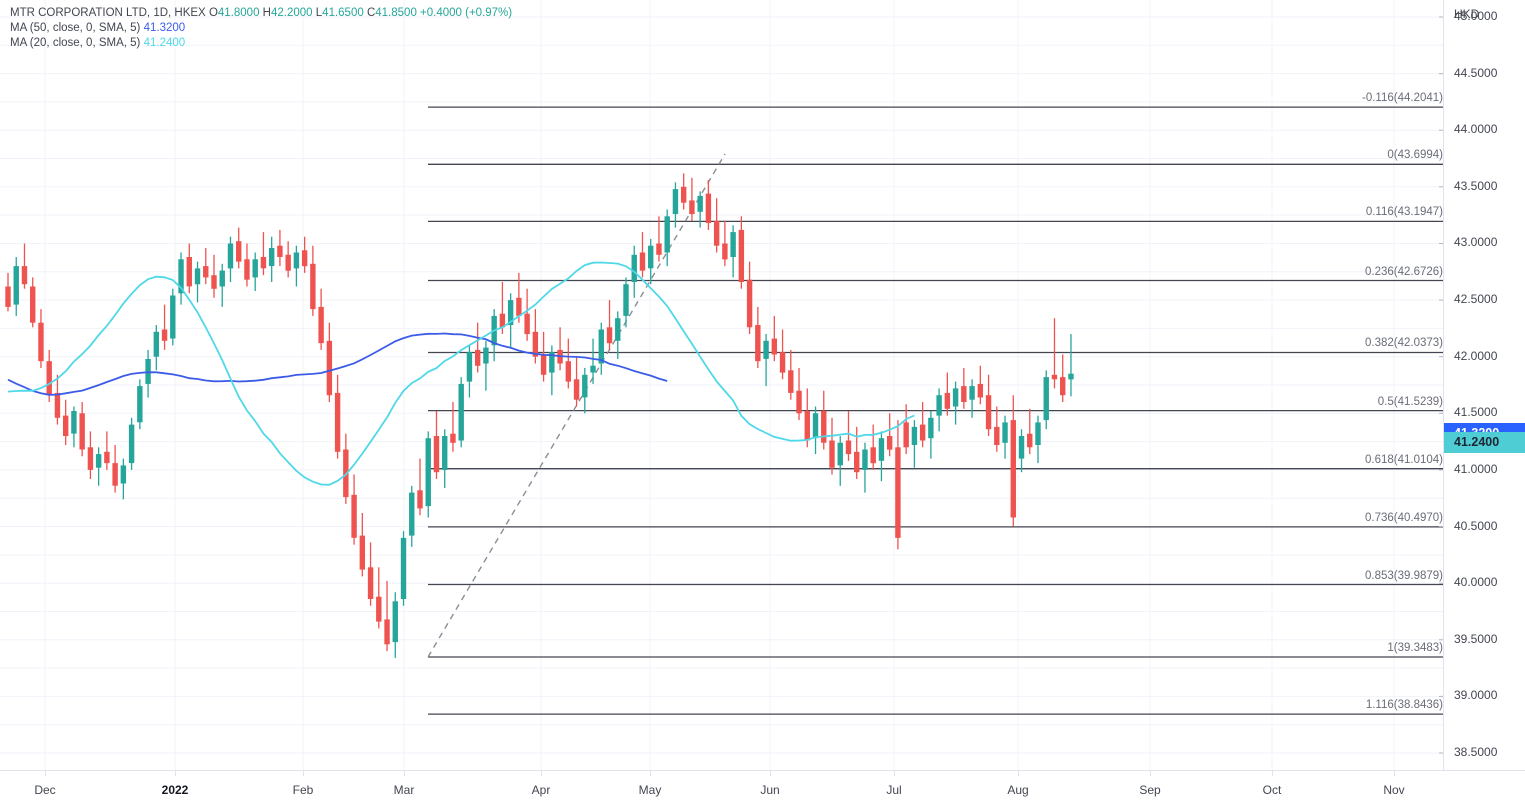 The image size is (1525, 810). What do you see at coordinates (1476, 185) in the screenshot?
I see `price-tick: 43.5000` at bounding box center [1476, 185].